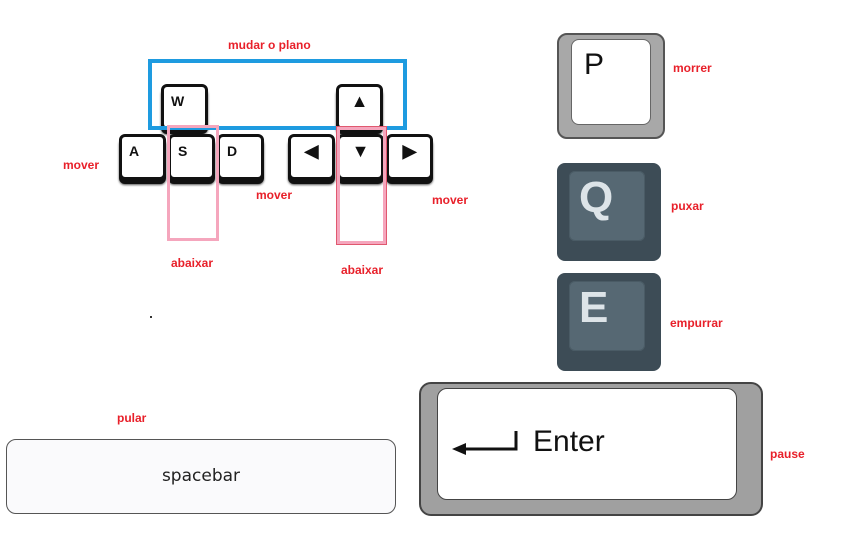 Image resolution: width=845 pixels, height=543 pixels. I want to click on key-arrow-right: ▶, so click(409, 157).